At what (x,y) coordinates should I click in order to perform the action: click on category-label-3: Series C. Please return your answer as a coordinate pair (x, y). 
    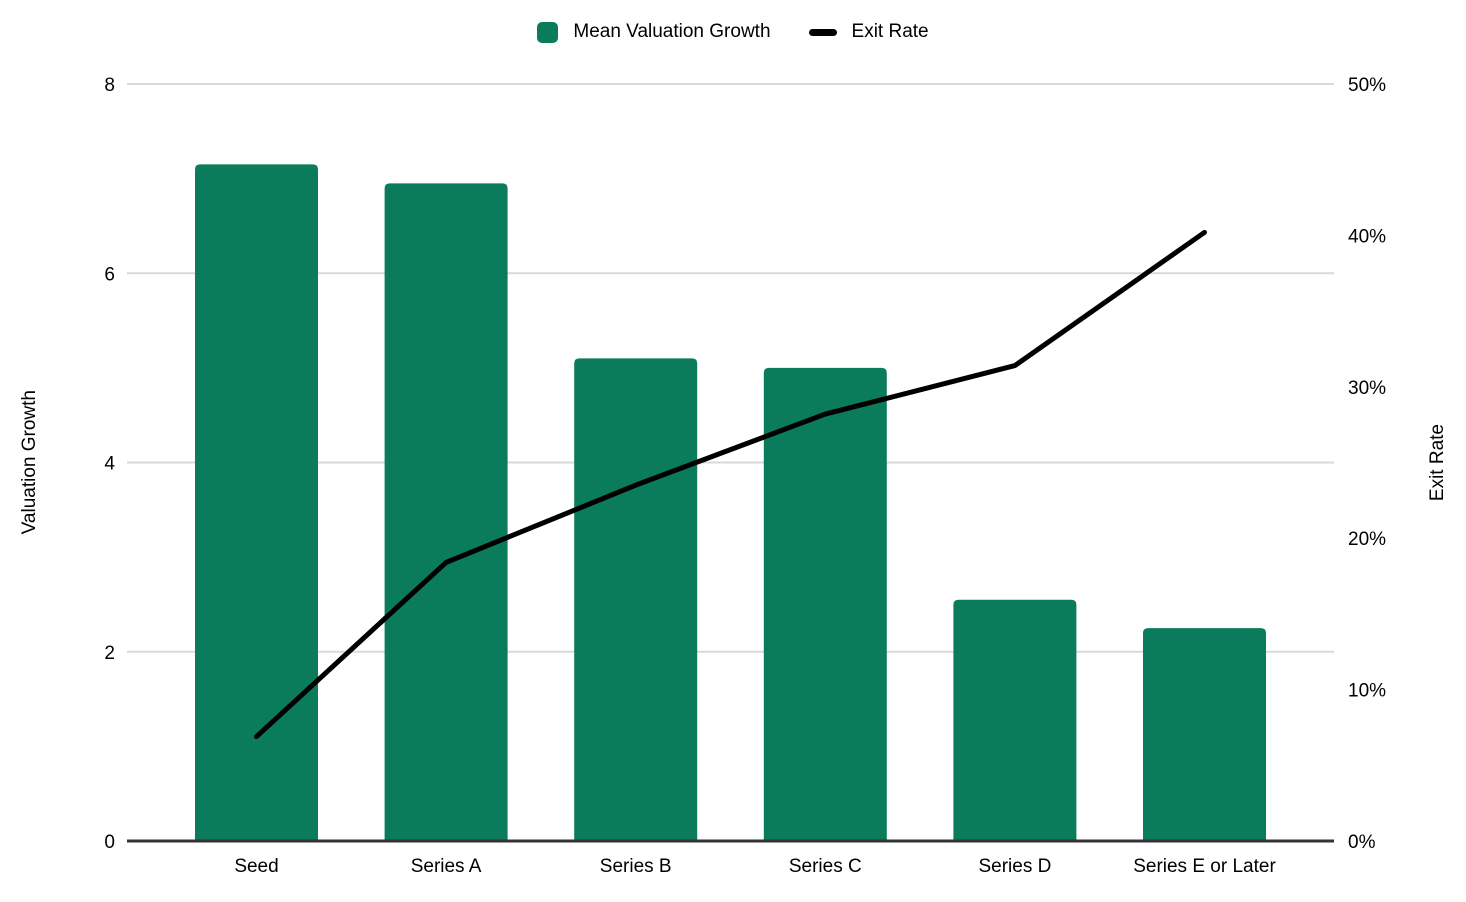
    Looking at the image, I should click on (825, 866).